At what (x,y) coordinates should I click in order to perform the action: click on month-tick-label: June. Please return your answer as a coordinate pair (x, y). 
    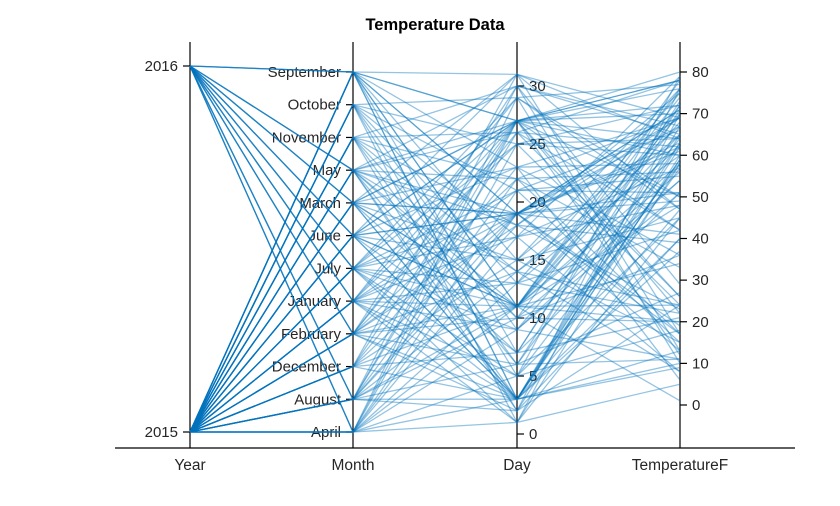
    Looking at the image, I should click on (324, 236).